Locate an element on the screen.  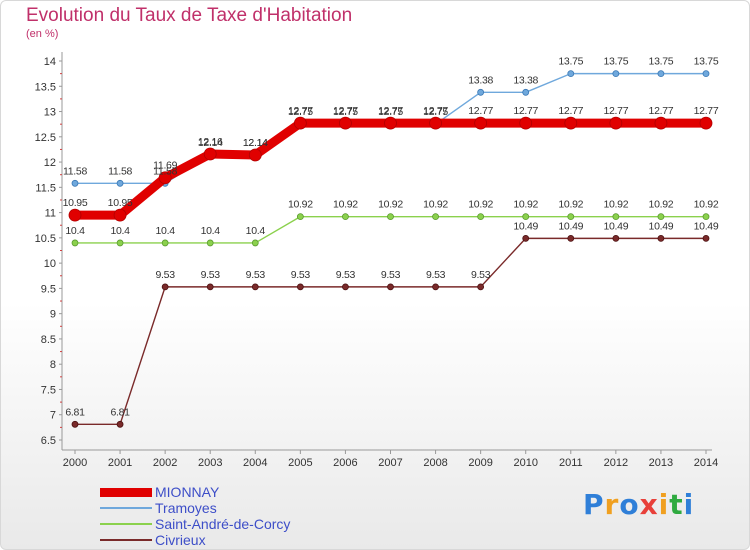
x-tick-label: 2011 is located at coordinates (571, 463).